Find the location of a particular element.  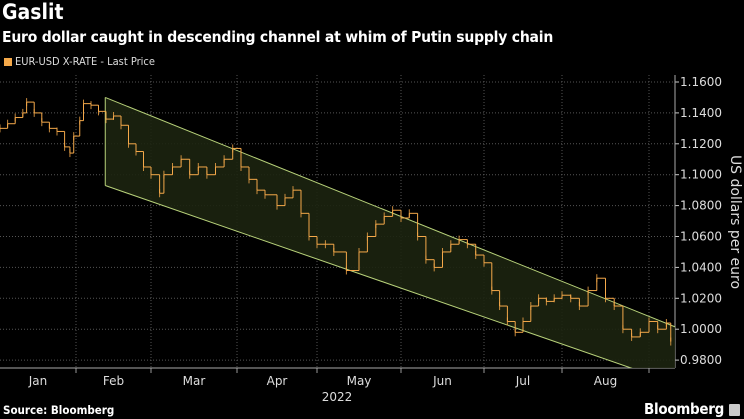

y-tick-label: 1.1000 is located at coordinates (701, 175).